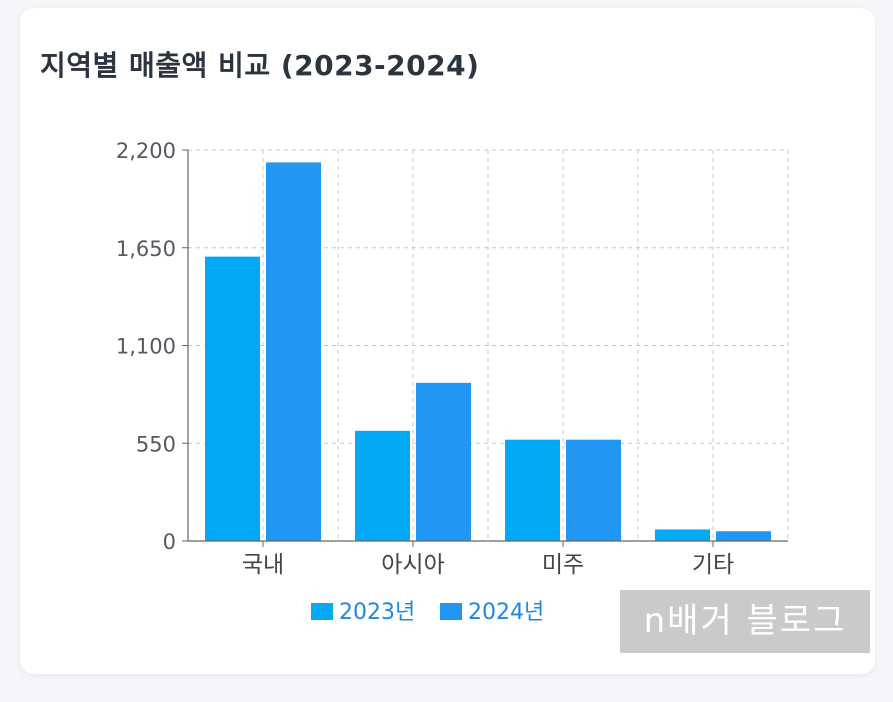  Describe the element at coordinates (146, 151) in the screenshot. I see `y-tick-label: 2,200` at that location.